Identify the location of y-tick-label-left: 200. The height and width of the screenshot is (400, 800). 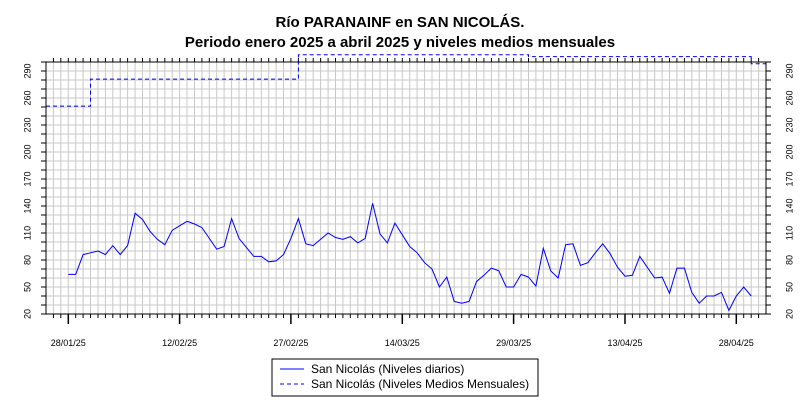
(27, 151).